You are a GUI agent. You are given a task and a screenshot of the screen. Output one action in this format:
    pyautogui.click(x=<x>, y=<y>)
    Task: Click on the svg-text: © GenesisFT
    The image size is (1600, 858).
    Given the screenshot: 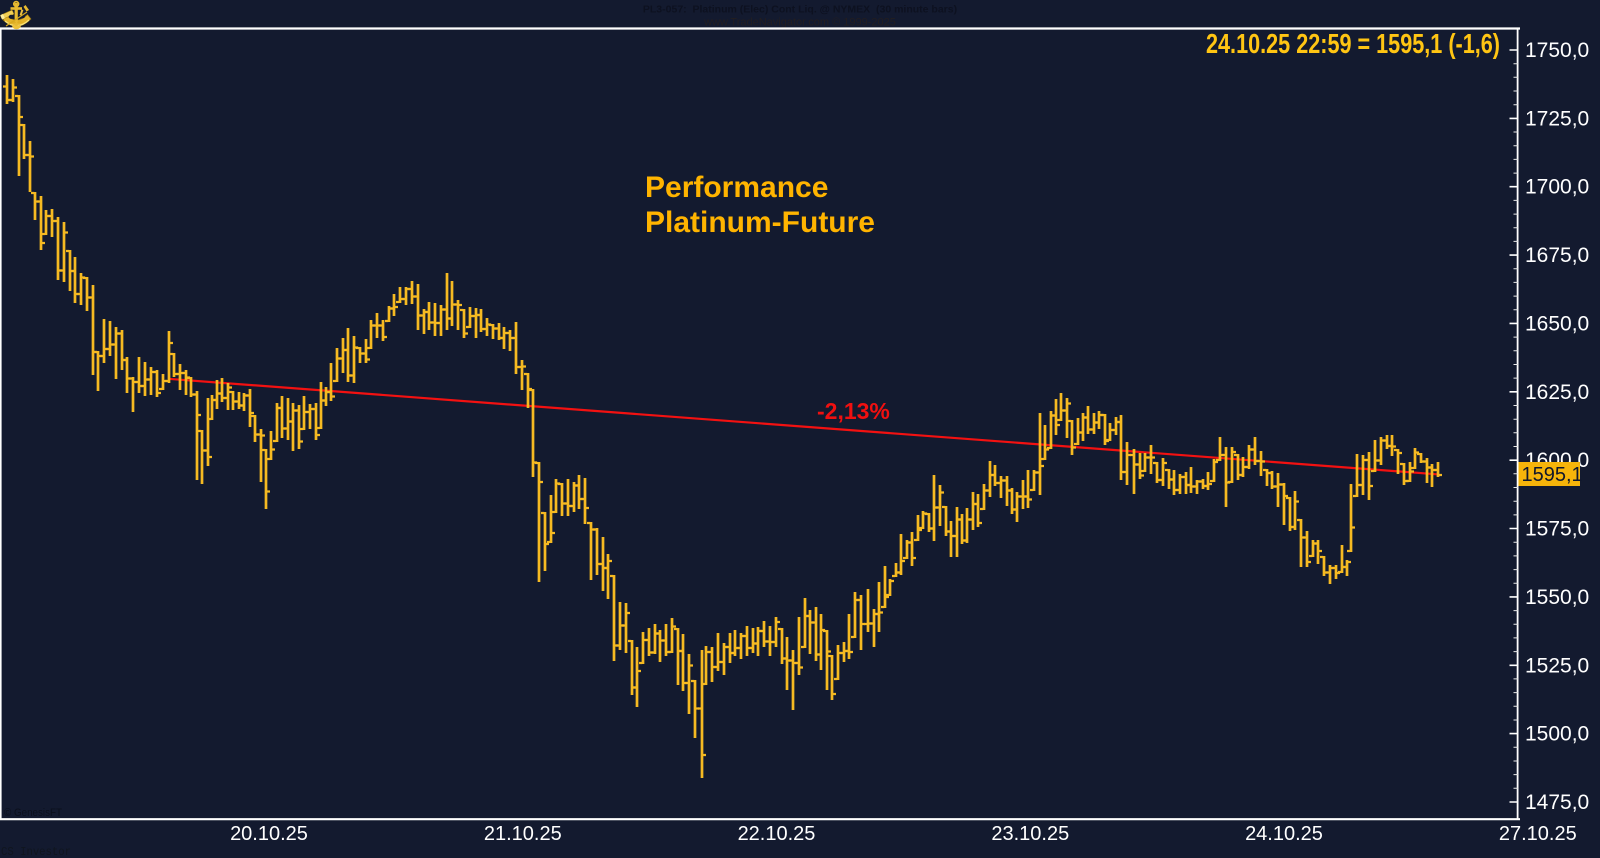 What is the action you would take?
    pyautogui.click(x=33, y=813)
    